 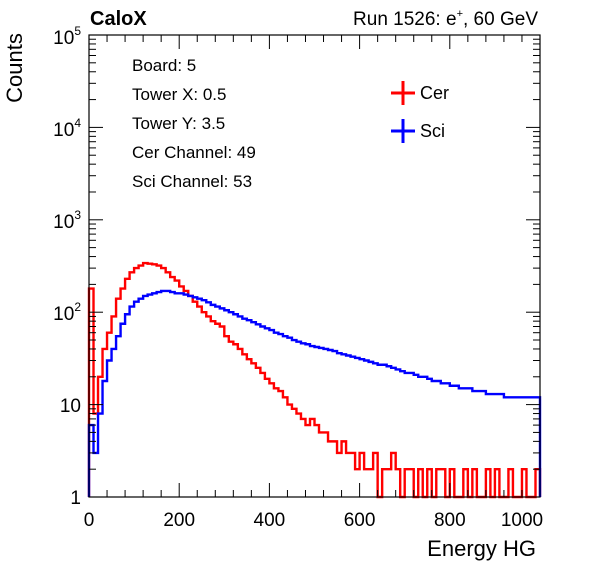 I want to click on legend-sci-label: Sci, so click(x=432, y=131).